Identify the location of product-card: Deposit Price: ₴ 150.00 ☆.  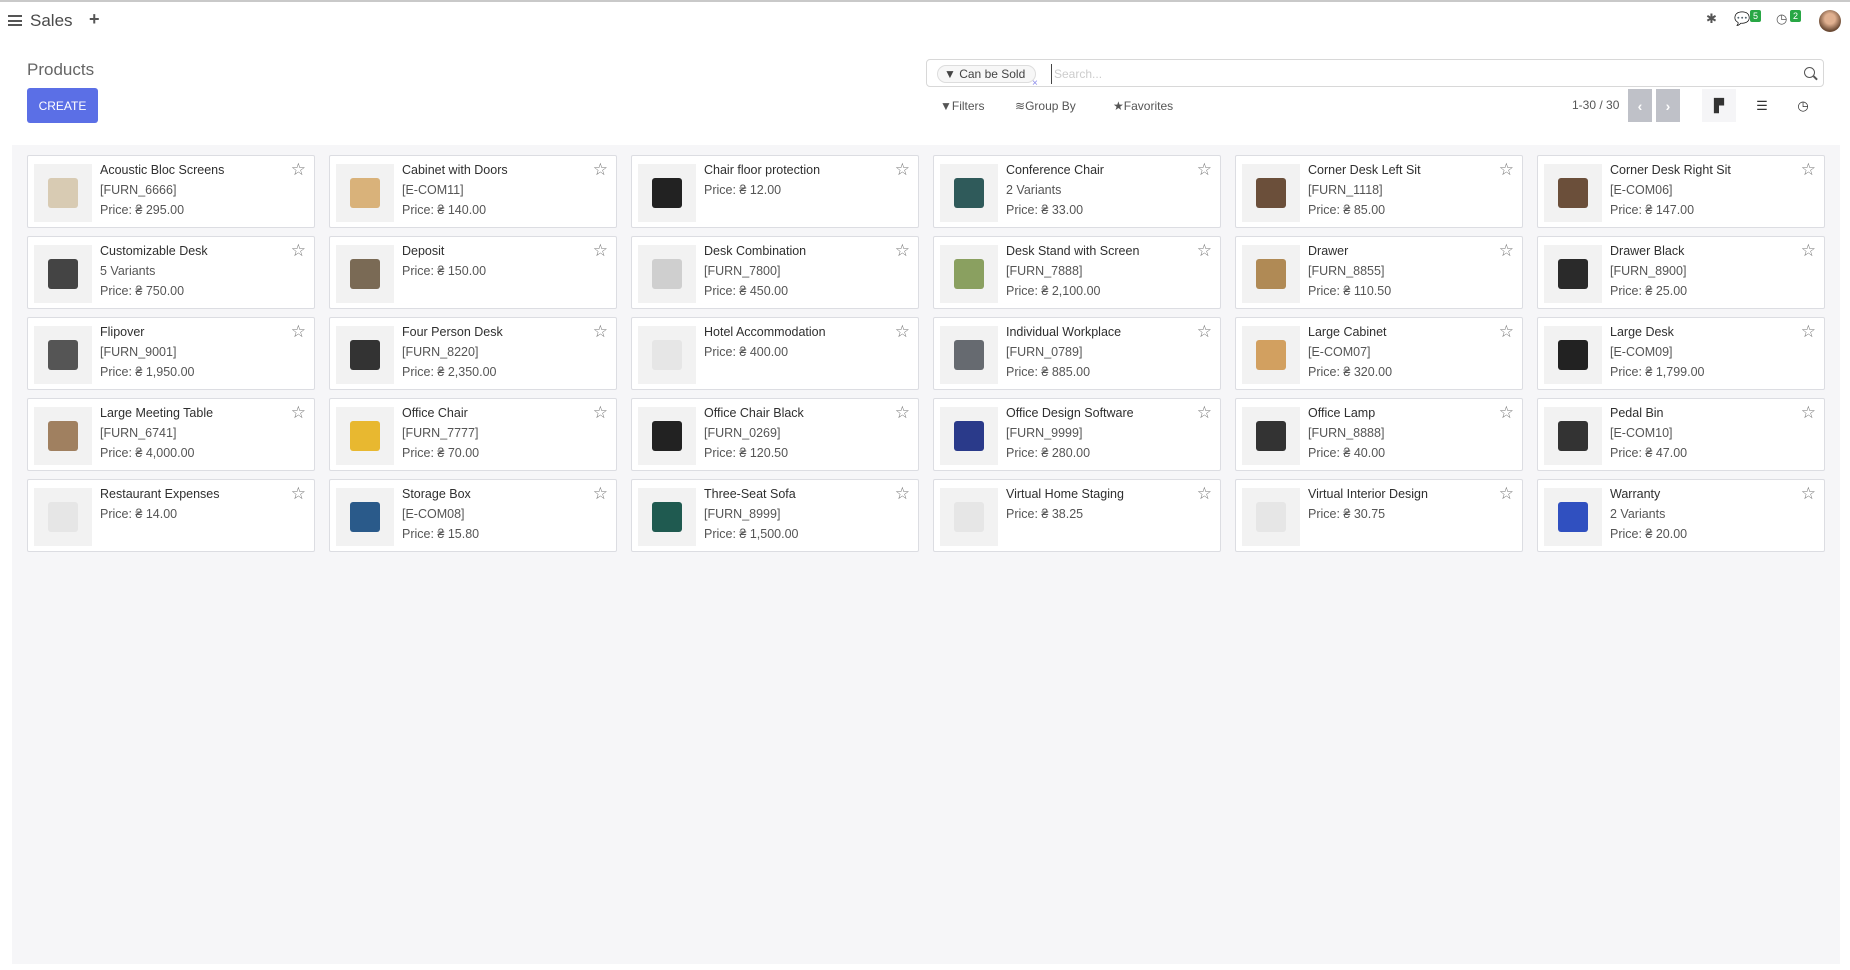
(473, 272).